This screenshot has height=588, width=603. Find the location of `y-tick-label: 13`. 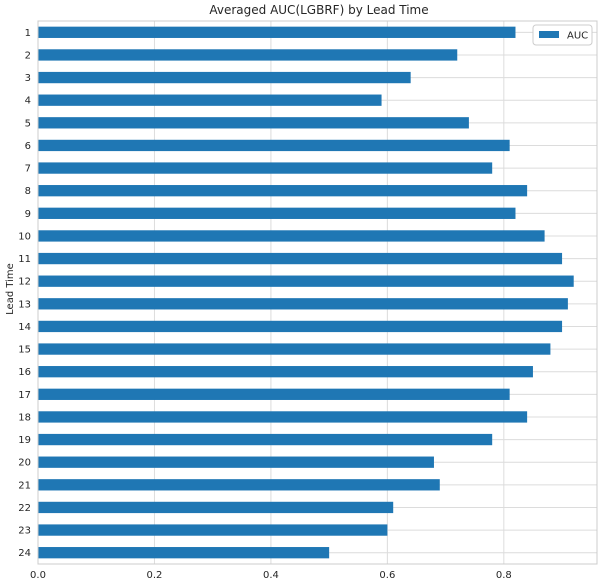

y-tick-label: 13 is located at coordinates (24, 304).